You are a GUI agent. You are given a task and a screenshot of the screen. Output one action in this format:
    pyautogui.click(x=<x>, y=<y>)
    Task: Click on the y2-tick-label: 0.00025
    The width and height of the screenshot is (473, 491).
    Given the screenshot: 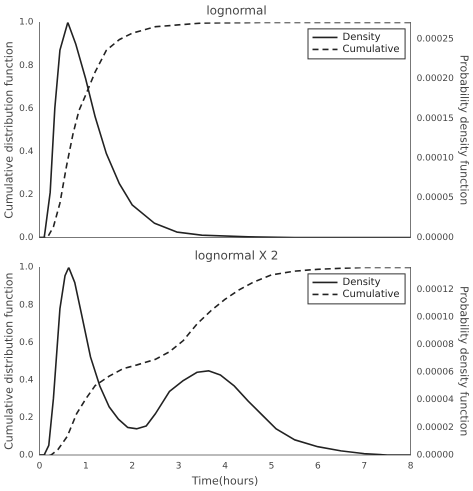 What is the action you would take?
    pyautogui.click(x=435, y=39)
    